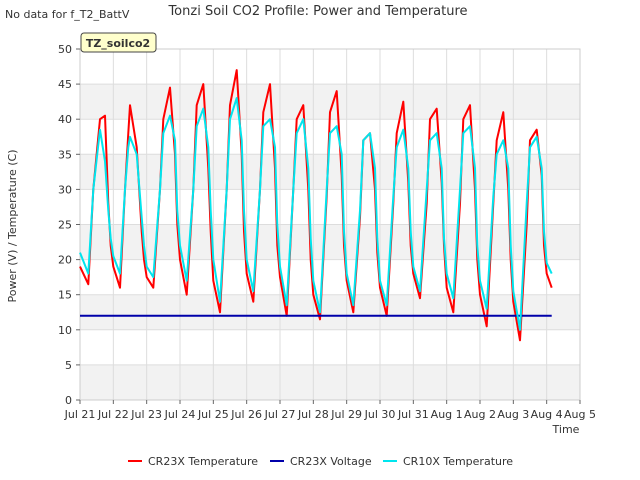 The image size is (640, 480). What do you see at coordinates (65, 84) in the screenshot?
I see `y-tick-label: 45` at bounding box center [65, 84].